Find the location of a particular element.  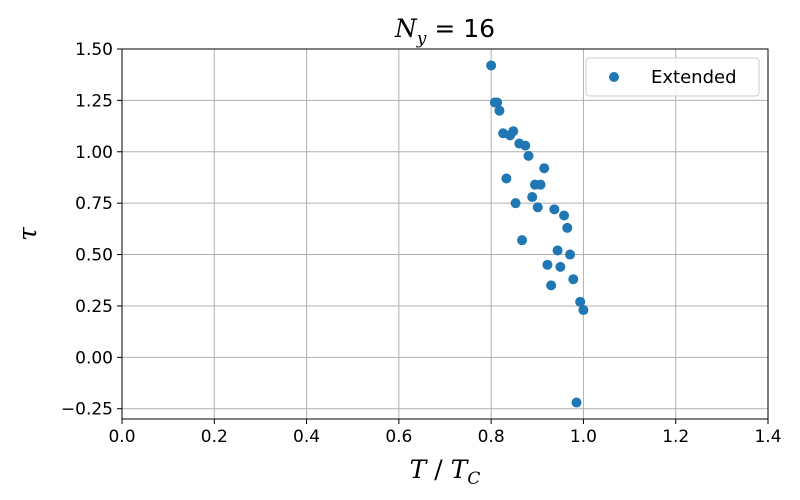

chart-title: Ny = 16 is located at coordinates (444, 31).